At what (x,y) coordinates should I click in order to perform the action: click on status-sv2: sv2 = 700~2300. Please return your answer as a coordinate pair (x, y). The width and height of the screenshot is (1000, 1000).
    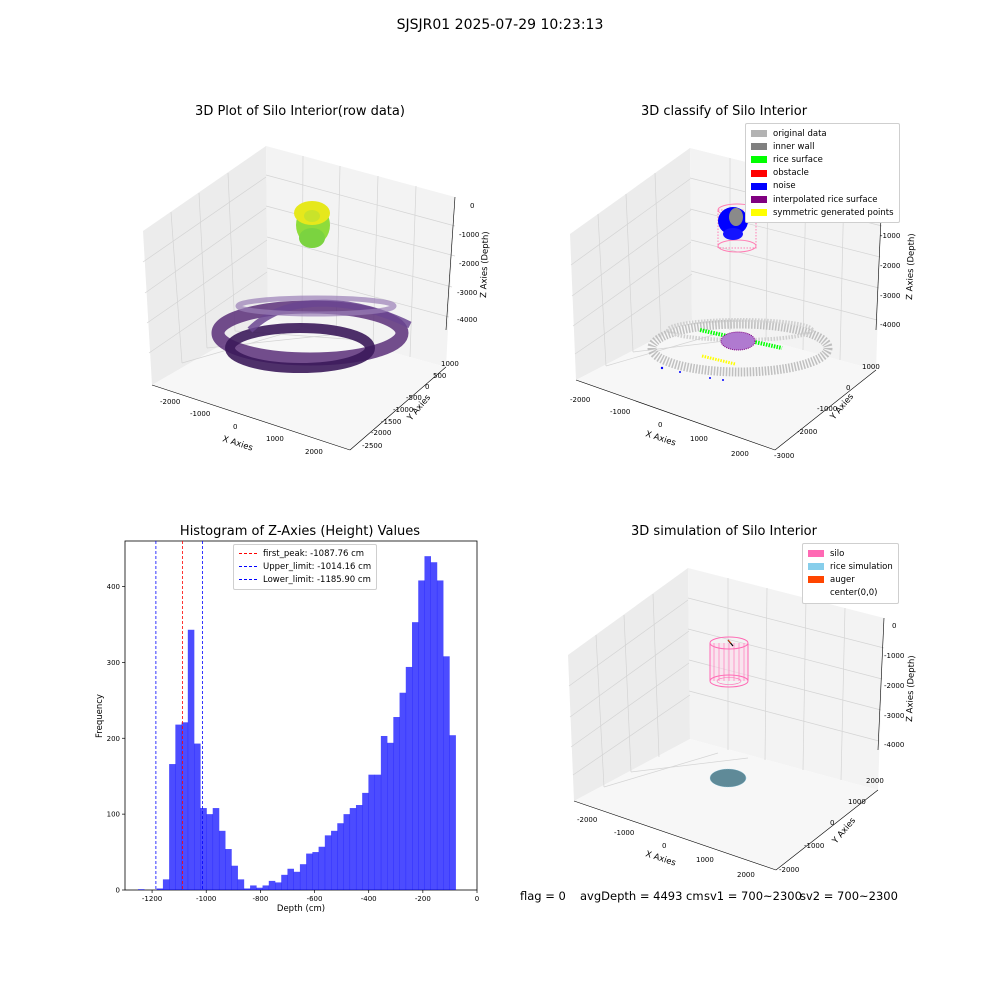
    Looking at the image, I should click on (849, 896).